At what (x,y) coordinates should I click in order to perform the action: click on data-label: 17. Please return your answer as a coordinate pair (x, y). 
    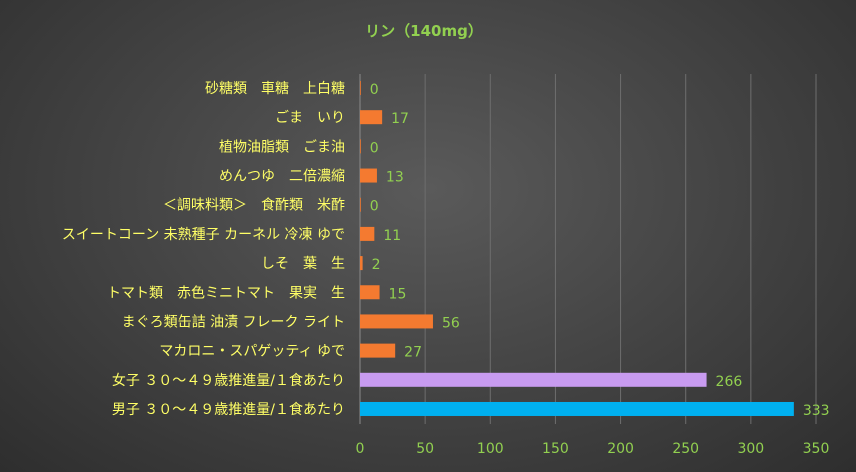
    Looking at the image, I should click on (400, 119).